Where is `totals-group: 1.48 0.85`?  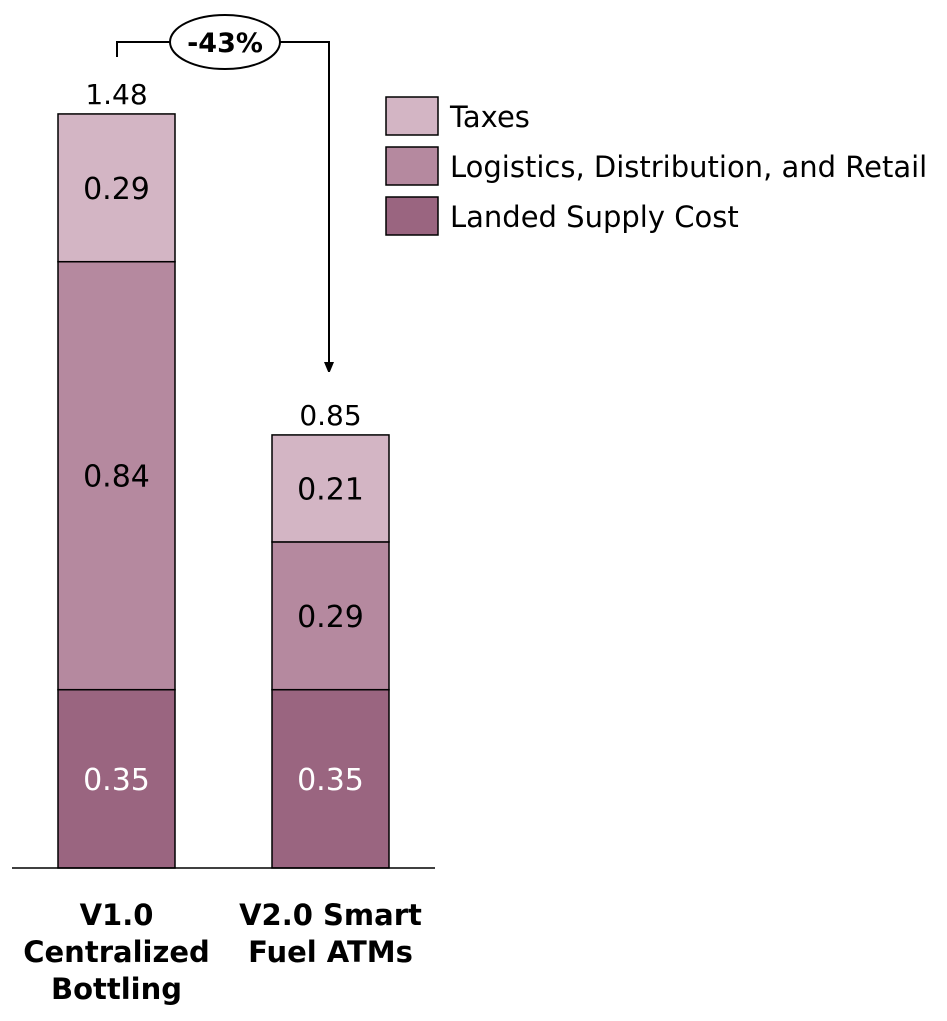
totals-group: 1.48 0.85 is located at coordinates (223, 255).